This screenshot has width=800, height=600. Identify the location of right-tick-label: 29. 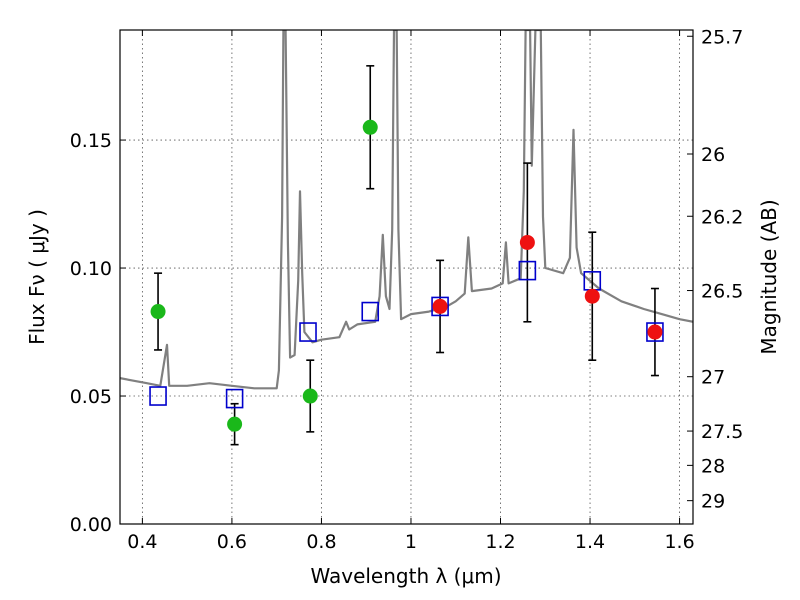
(713, 502).